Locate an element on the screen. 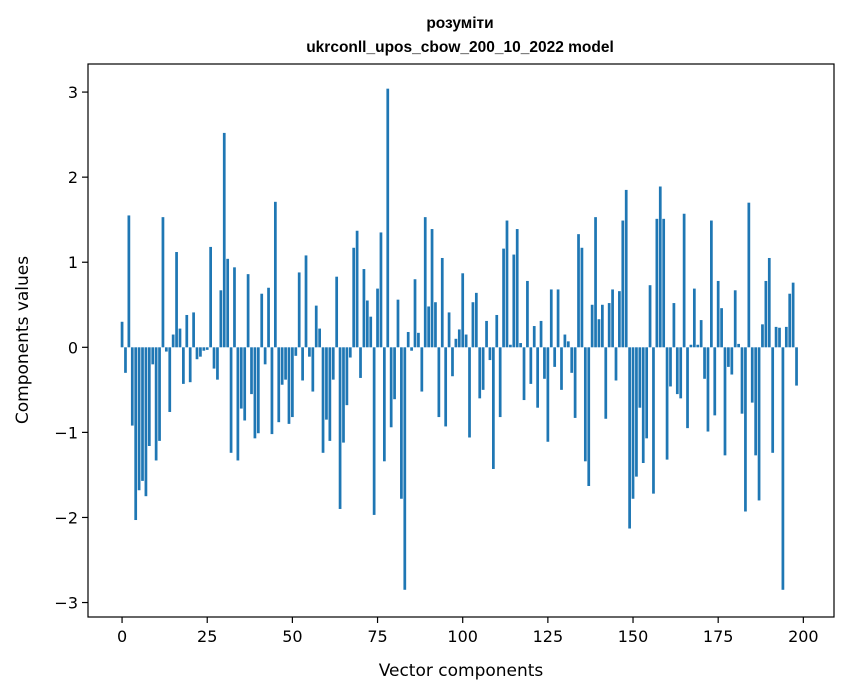 This screenshot has height=696, width=847. y-axis-ticks: −3 −2 −1 0 1 2 3 is located at coordinates (71, 348).